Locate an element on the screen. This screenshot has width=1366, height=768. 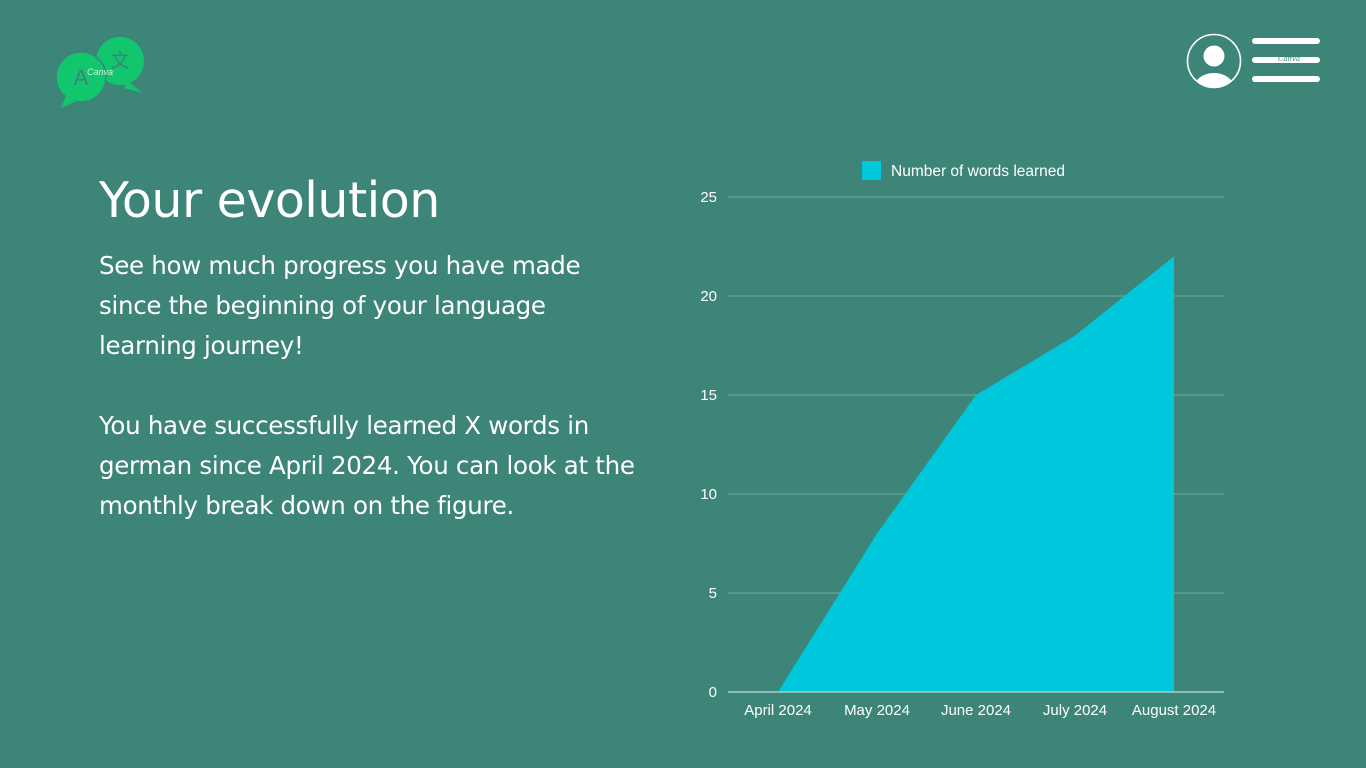
speech-bubble-front-icon is located at coordinates (81, 79).